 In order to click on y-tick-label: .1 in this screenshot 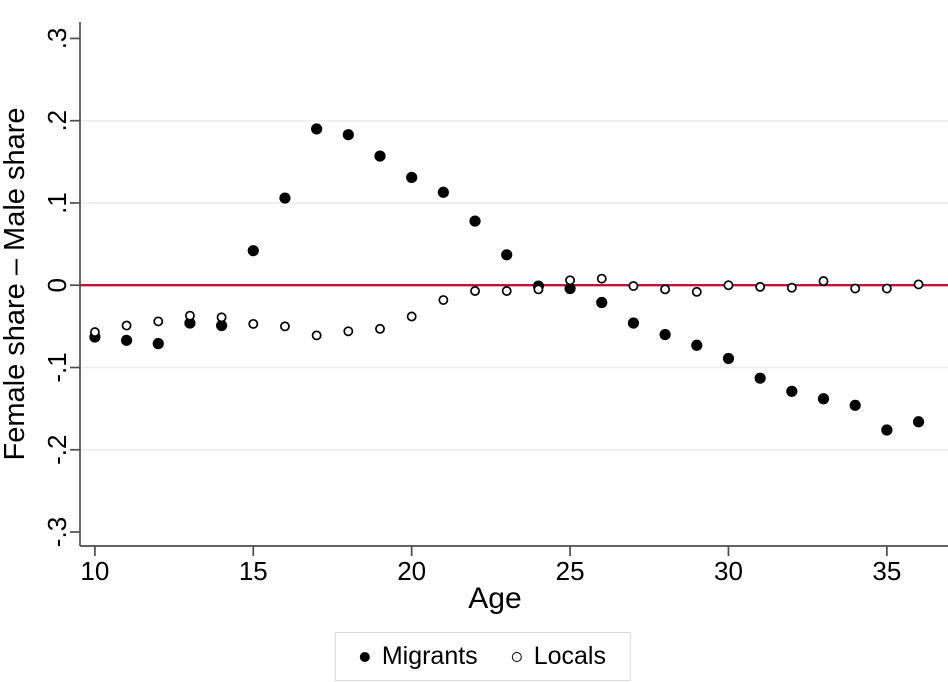, I will do `click(57, 203)`.